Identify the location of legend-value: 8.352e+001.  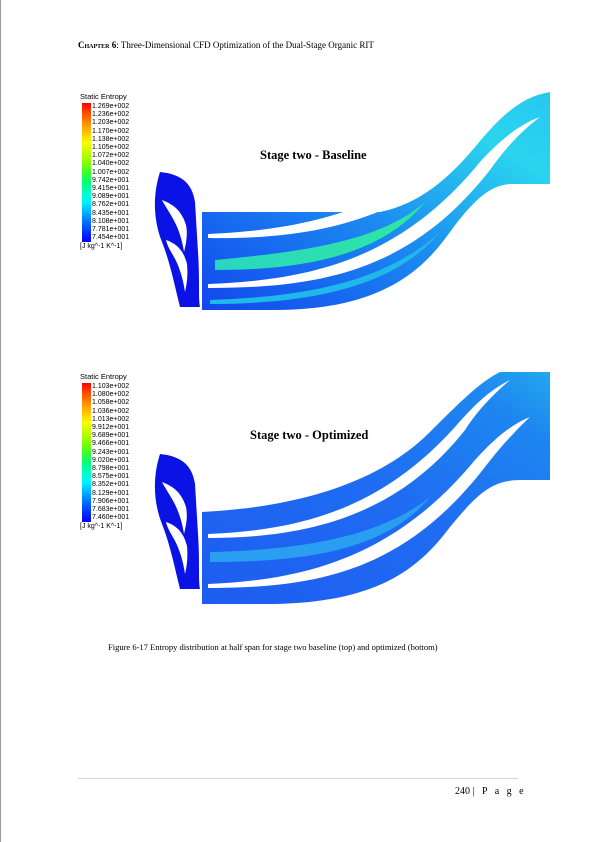
(111, 485).